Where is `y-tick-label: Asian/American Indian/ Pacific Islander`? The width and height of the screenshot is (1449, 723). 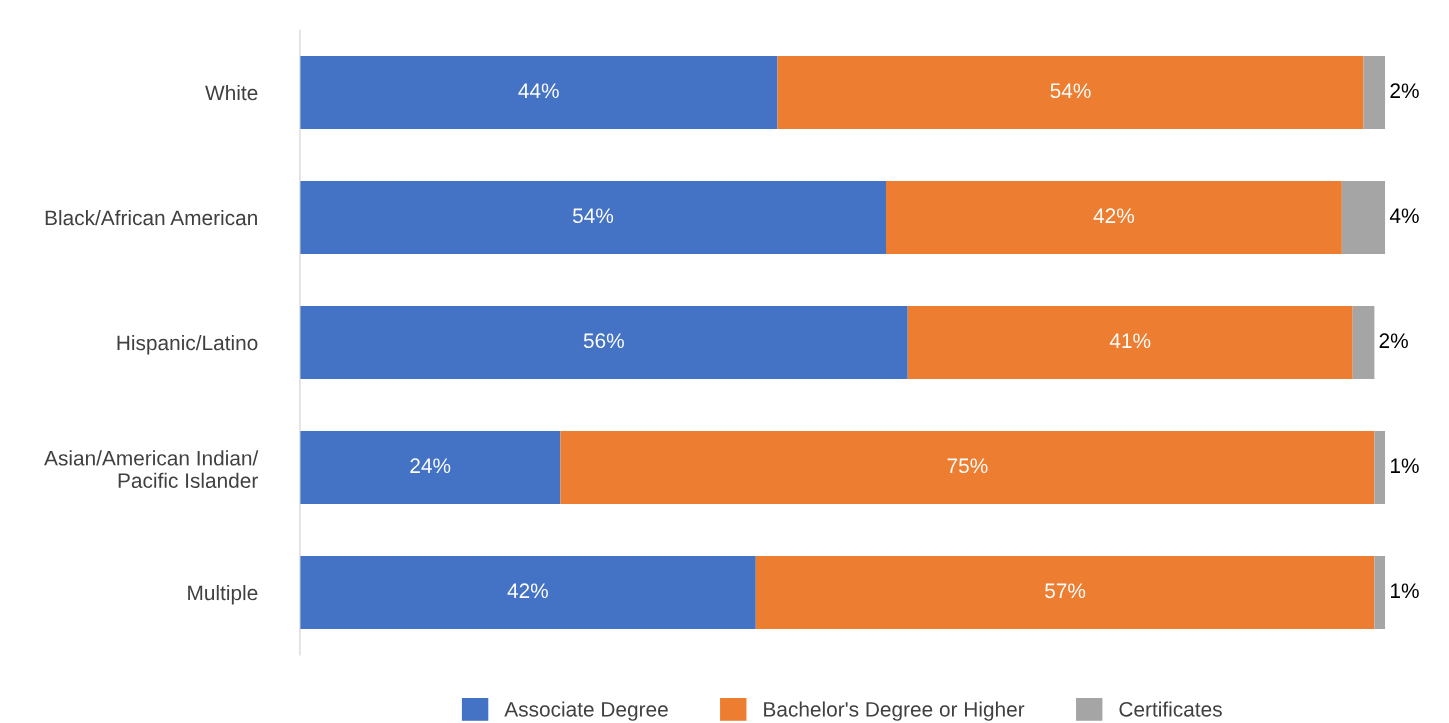
y-tick-label: Asian/American Indian/ Pacific Islander is located at coordinates (151, 469).